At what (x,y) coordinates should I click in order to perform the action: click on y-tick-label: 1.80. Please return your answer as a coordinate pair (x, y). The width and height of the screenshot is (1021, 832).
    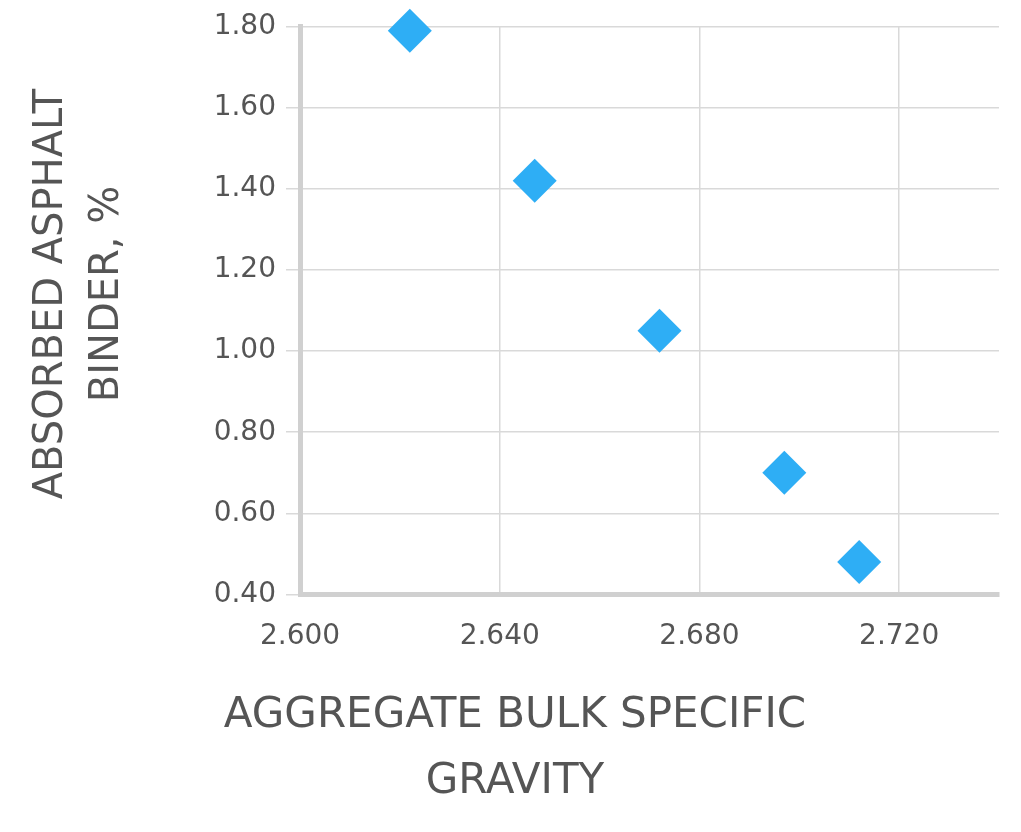
    Looking at the image, I should click on (244, 25).